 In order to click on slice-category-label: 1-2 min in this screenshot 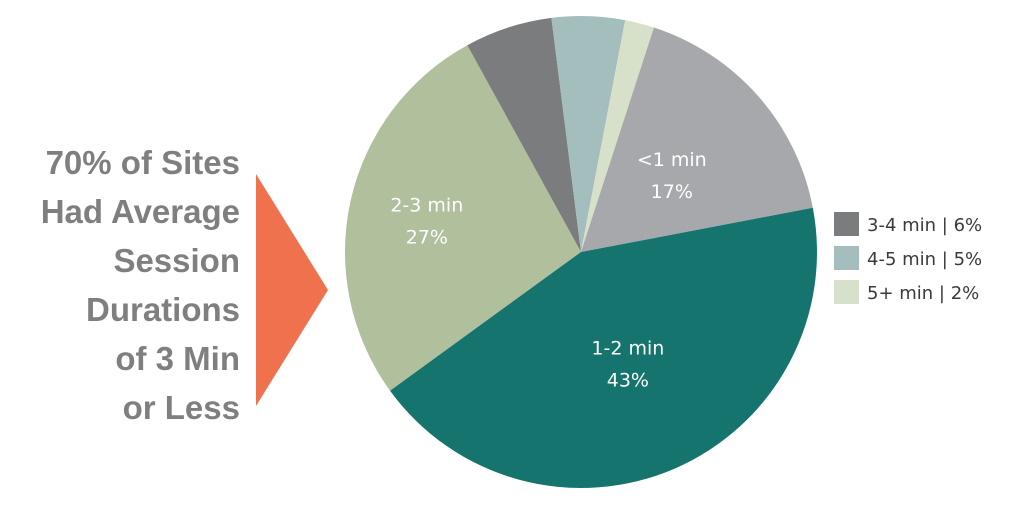, I will do `click(627, 348)`.